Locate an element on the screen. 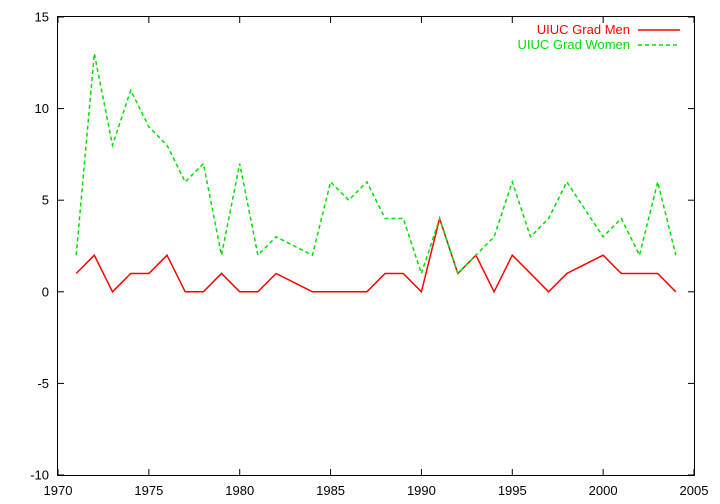 Image resolution: width=720 pixels, height=504 pixels. x-tick-label: 1980 is located at coordinates (239, 490).